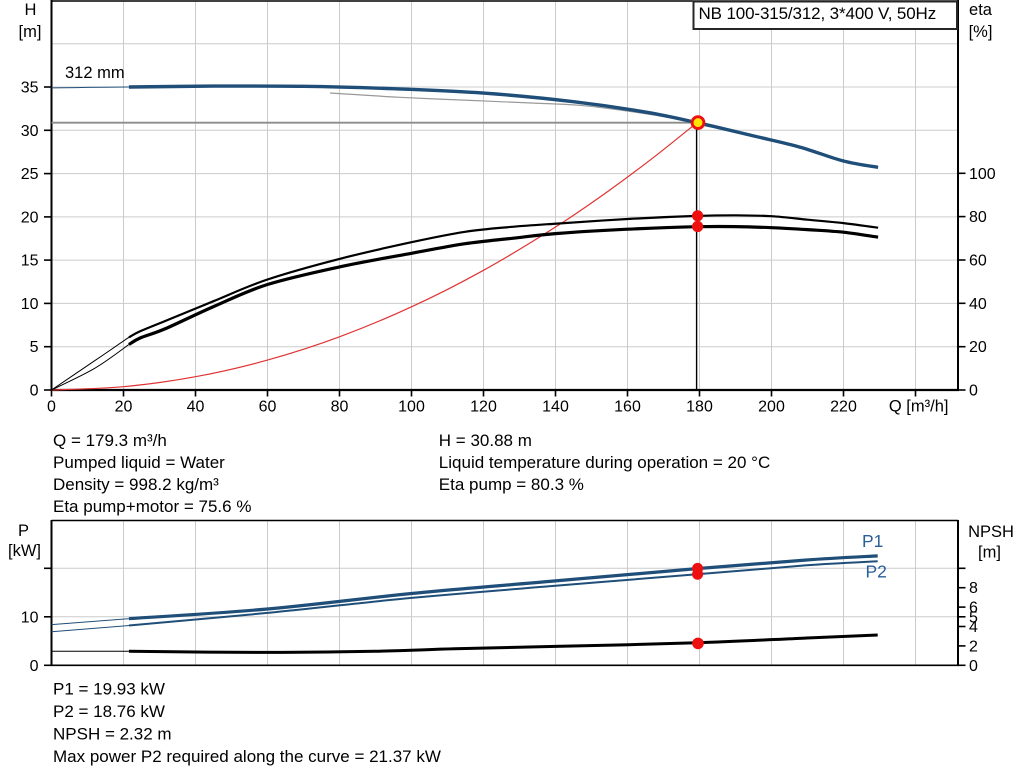  I want to click on svg-text: NB 100-315/312, 3*400 V, 50Hz, so click(818, 13).